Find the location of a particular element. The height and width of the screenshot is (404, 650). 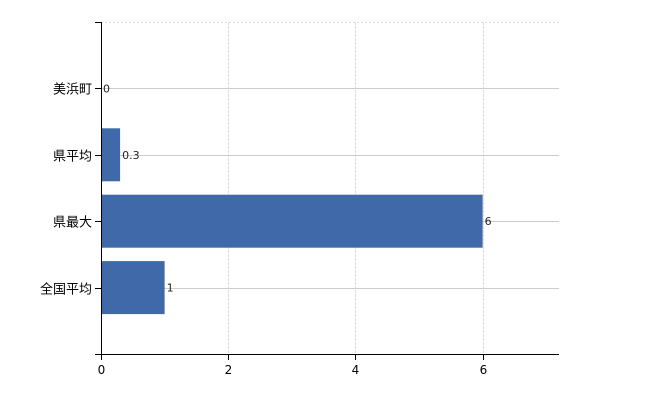

y-tick-label: 県平均 is located at coordinates (72, 157).